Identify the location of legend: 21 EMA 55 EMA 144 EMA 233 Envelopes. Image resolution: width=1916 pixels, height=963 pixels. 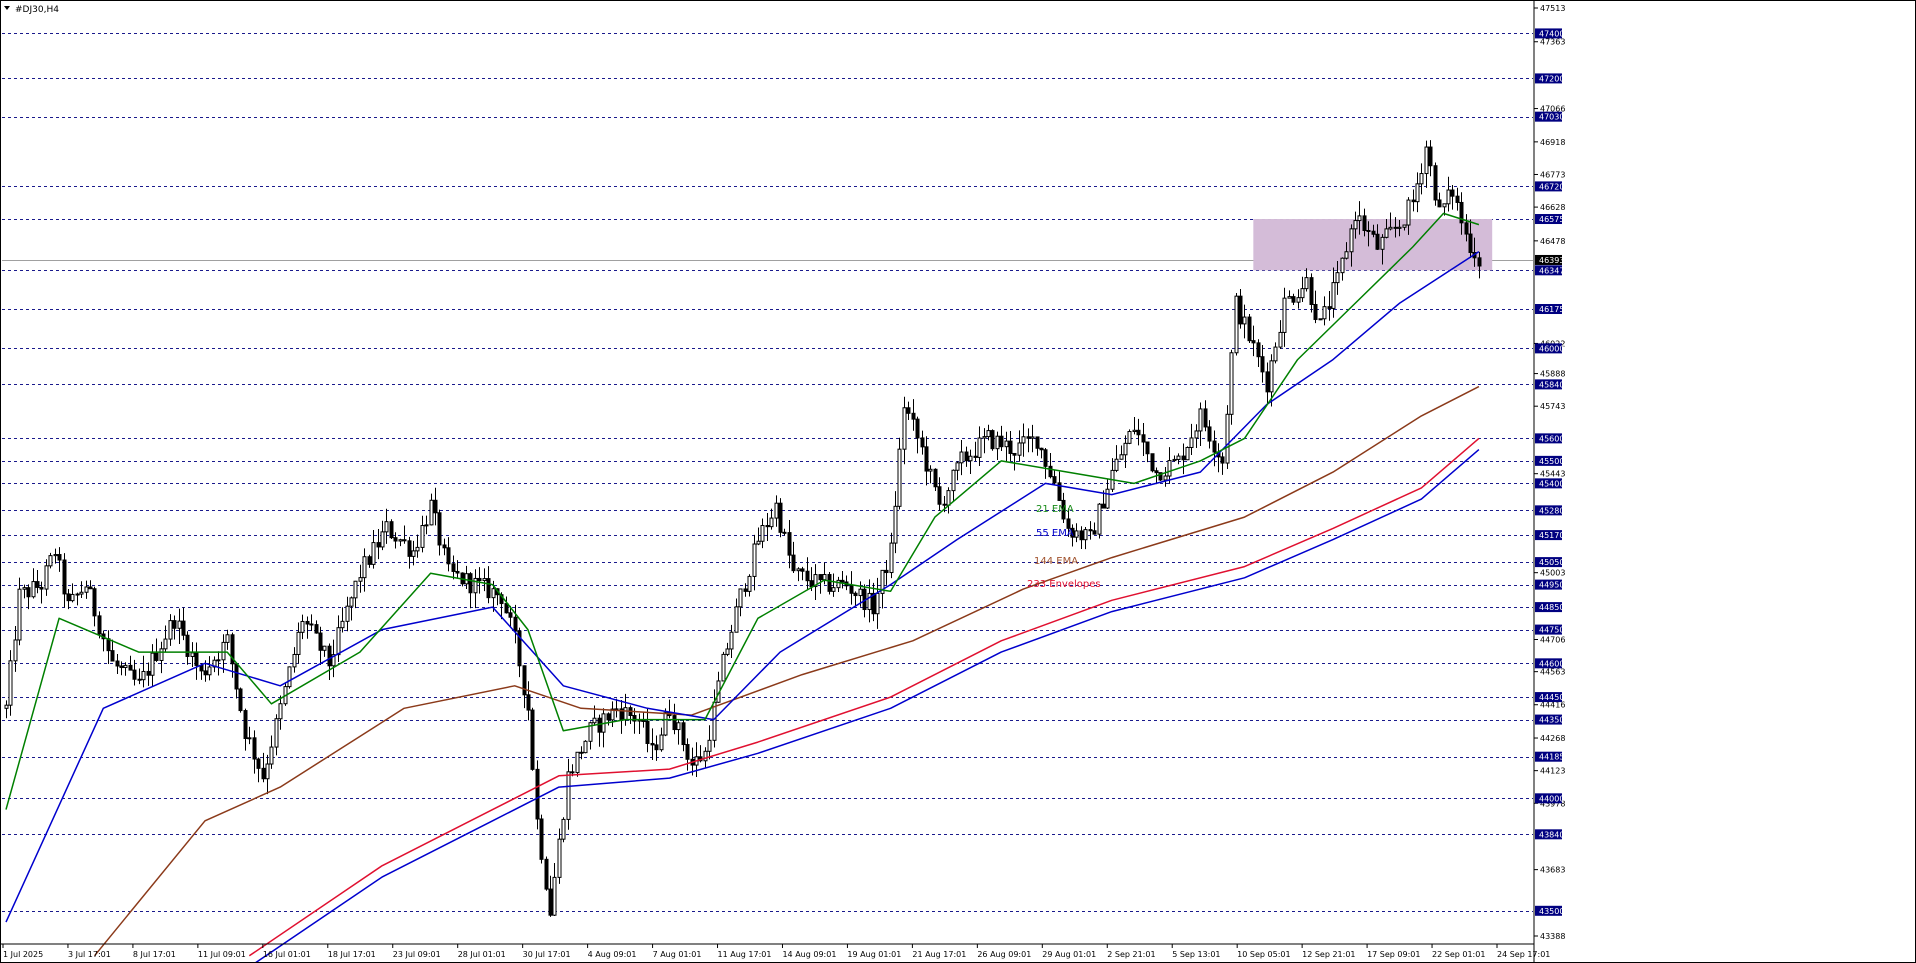
(1064, 547).